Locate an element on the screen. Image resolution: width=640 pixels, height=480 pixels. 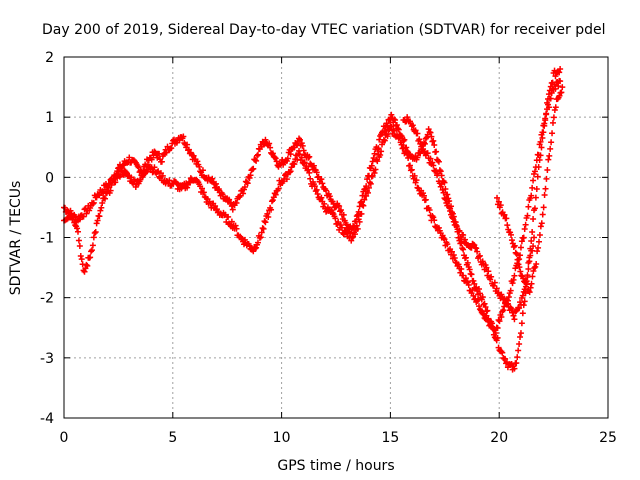
x-tick-label: 20 is located at coordinates (499, 438).